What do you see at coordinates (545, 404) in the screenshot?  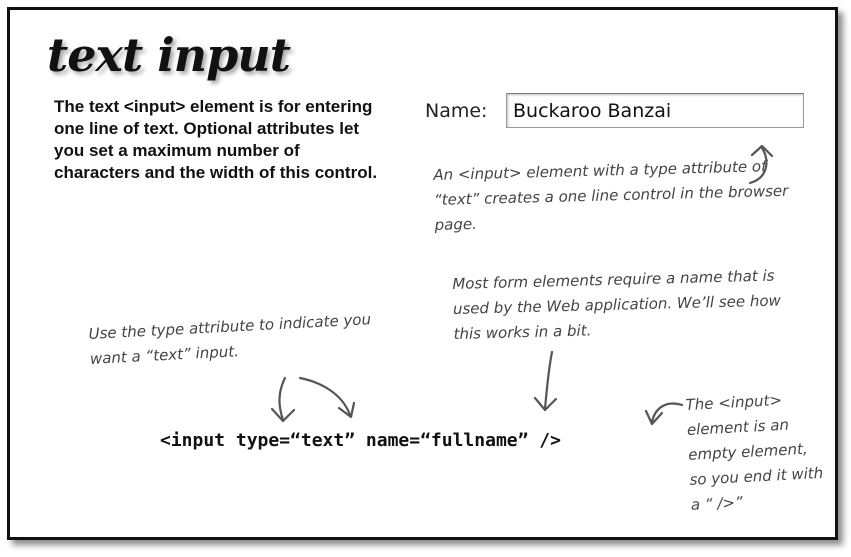 I see `arrow-to-name-attribute-head-icon` at bounding box center [545, 404].